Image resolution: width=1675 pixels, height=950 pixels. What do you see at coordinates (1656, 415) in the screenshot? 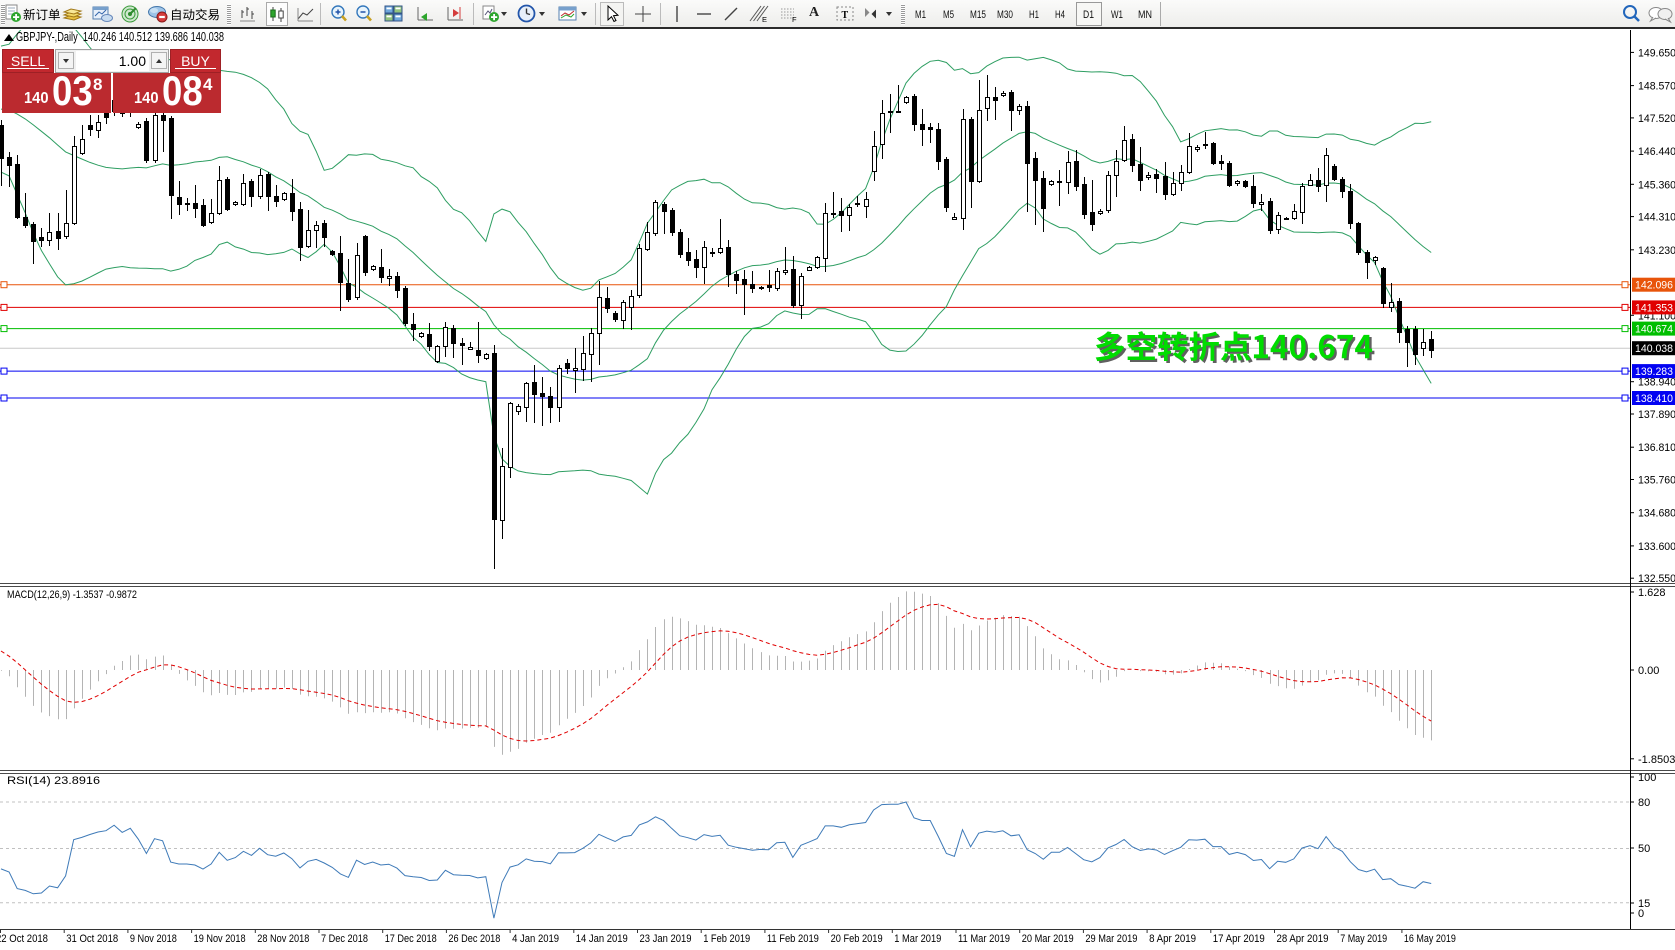
I see `svg-text: 137.890` at bounding box center [1656, 415].